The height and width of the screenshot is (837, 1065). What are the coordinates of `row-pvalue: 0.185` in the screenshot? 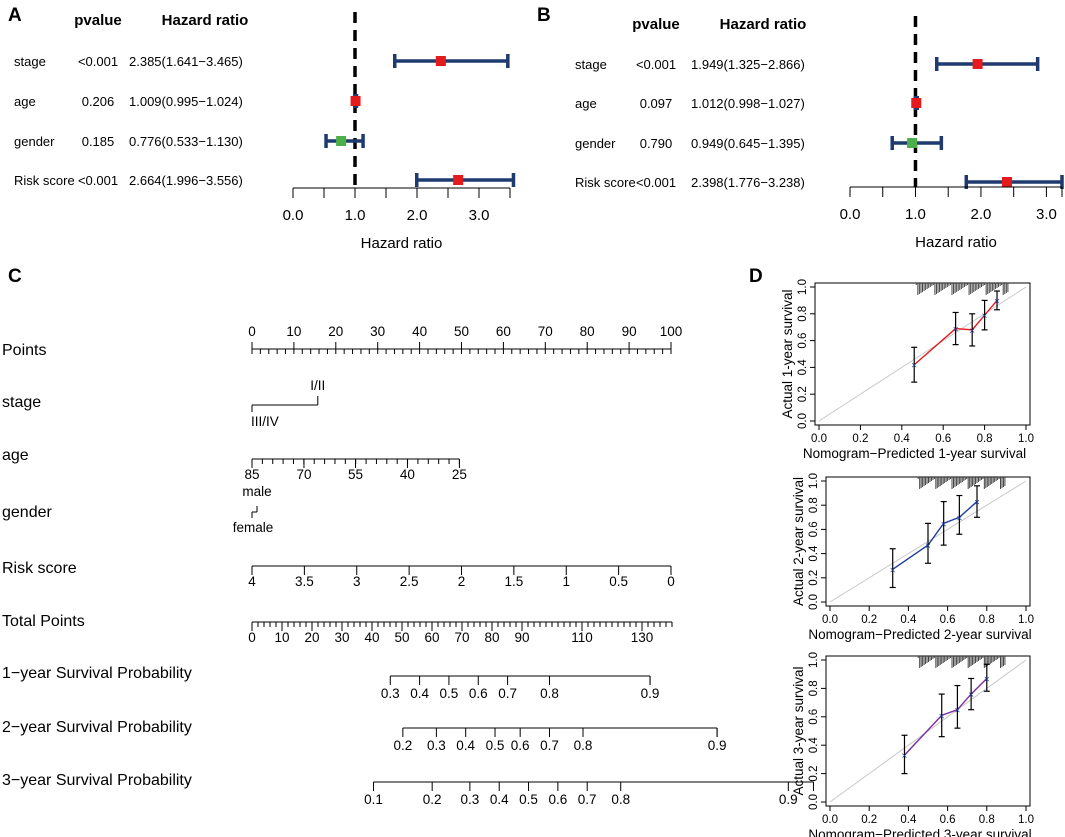 It's located at (98, 141).